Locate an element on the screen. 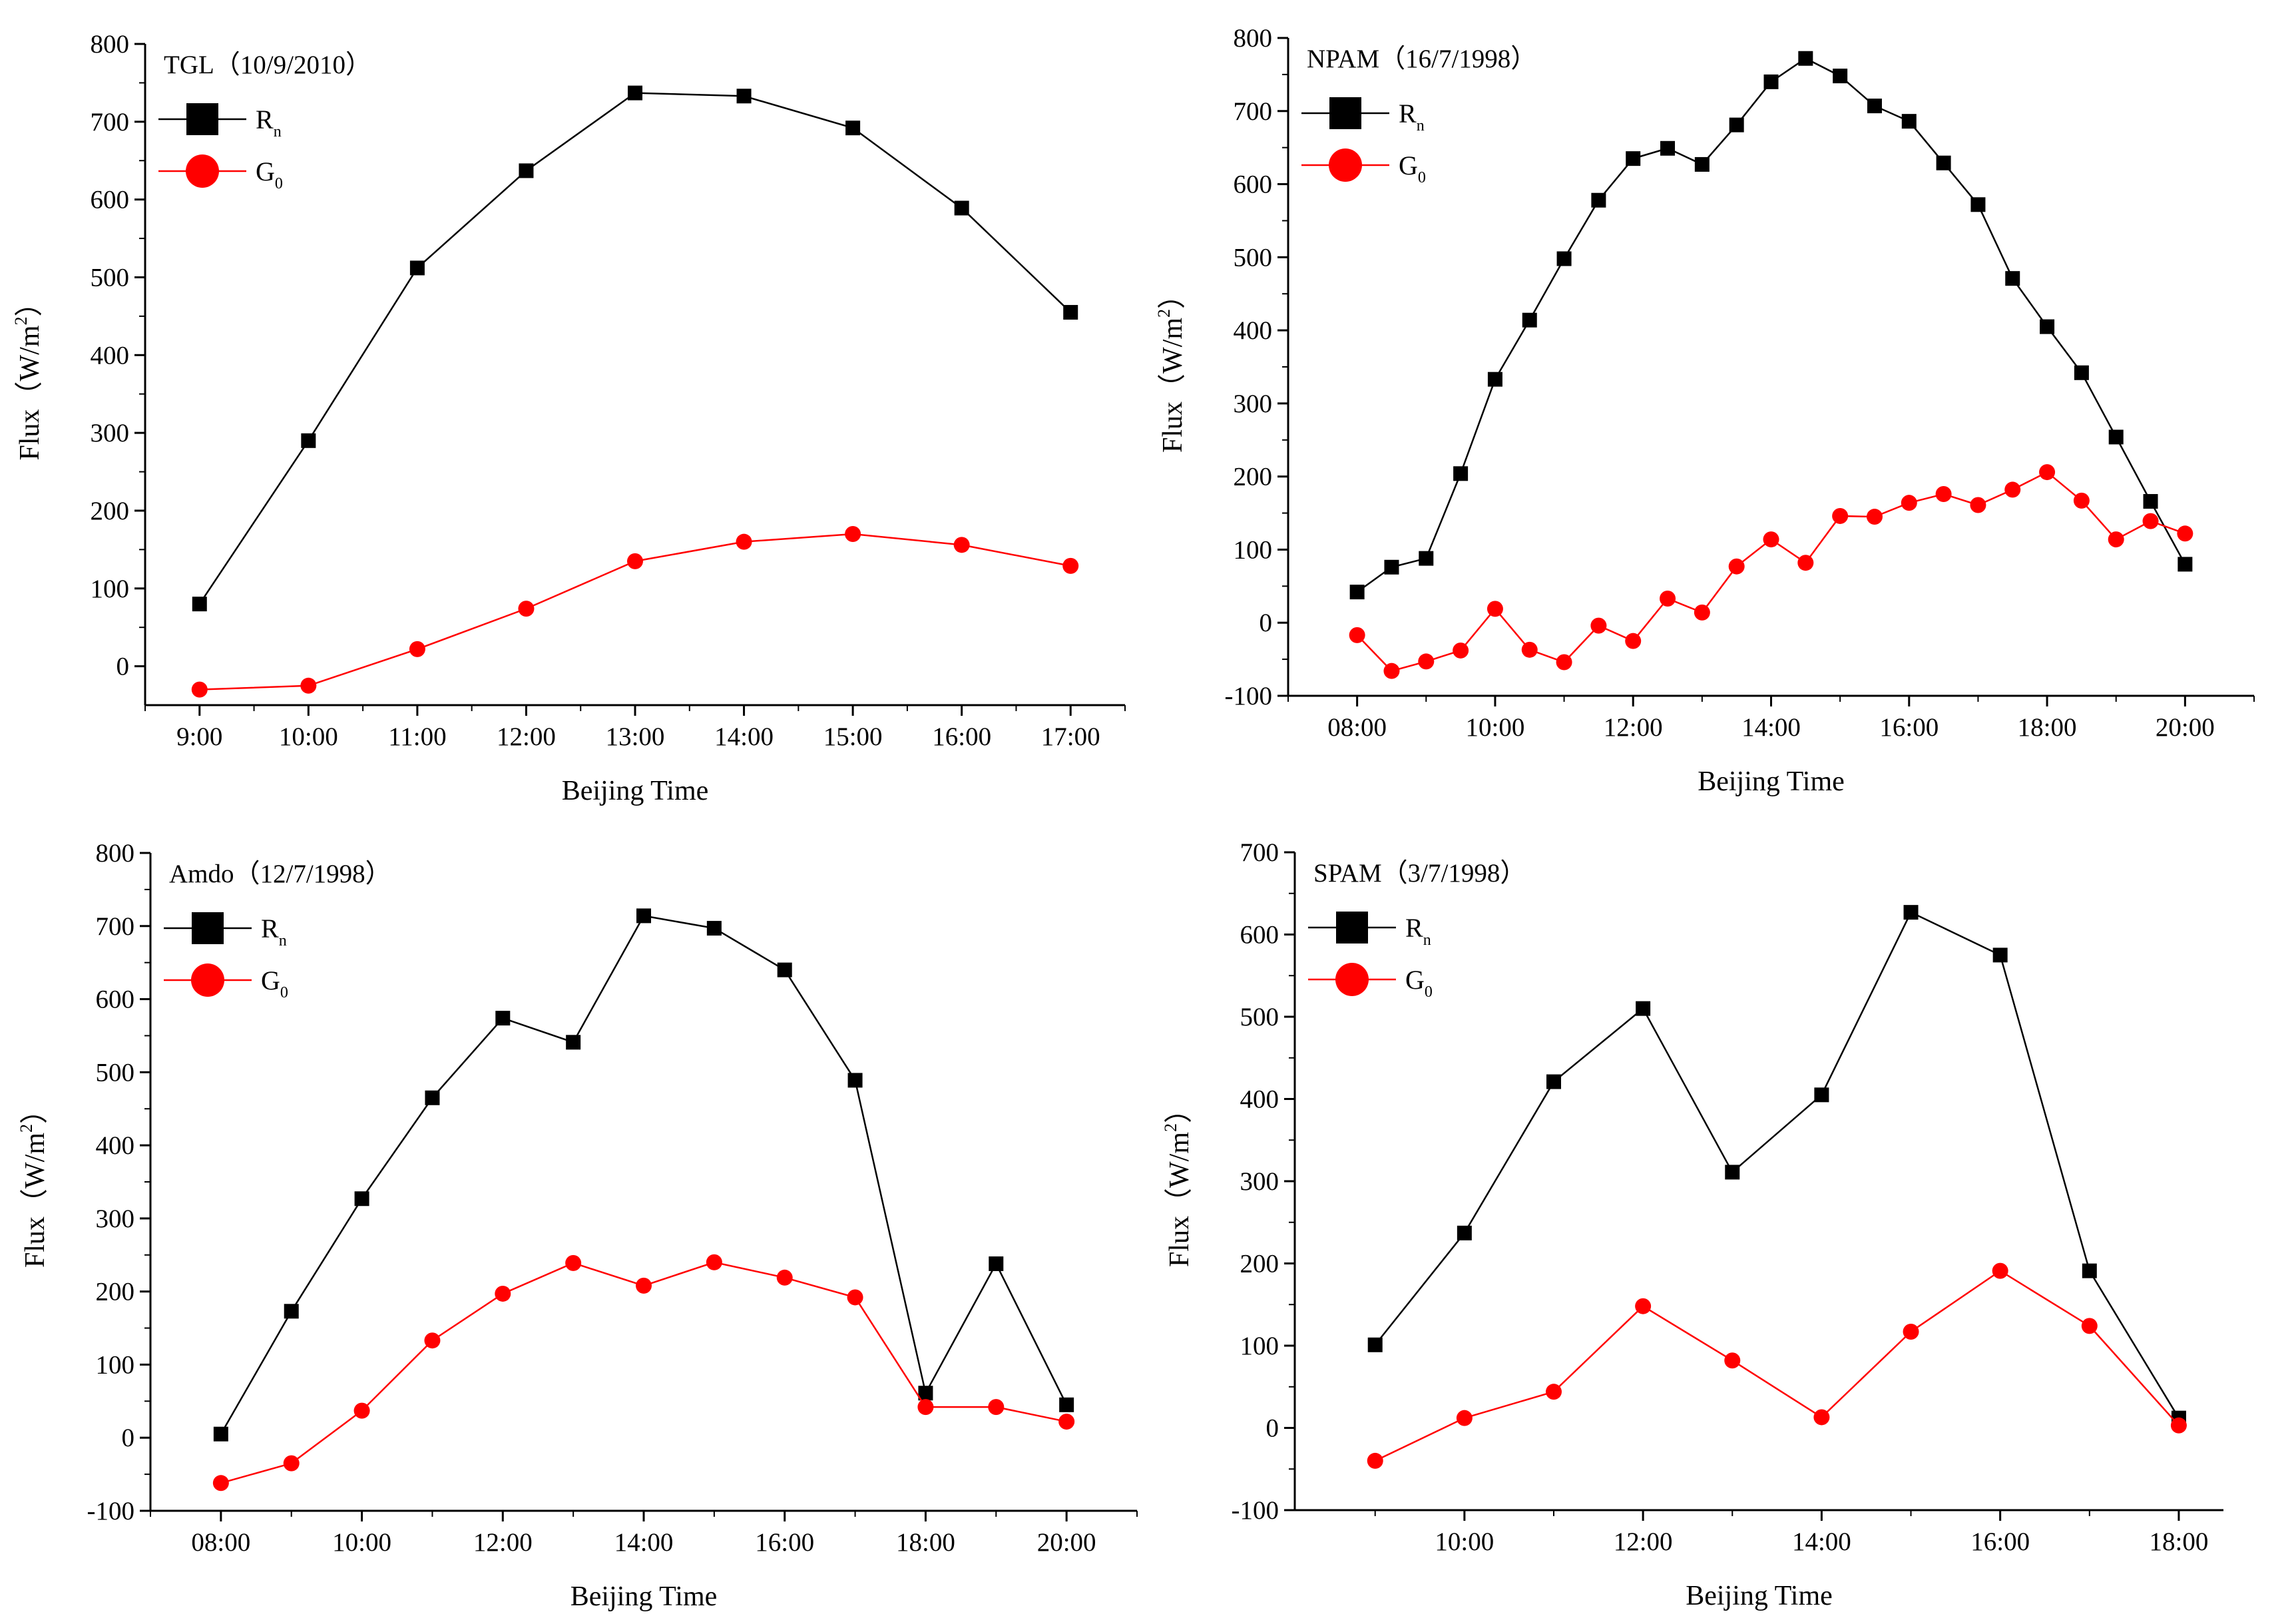 This screenshot has width=2296, height=1622. x-tick-label: 12:00 is located at coordinates (1644, 1542).